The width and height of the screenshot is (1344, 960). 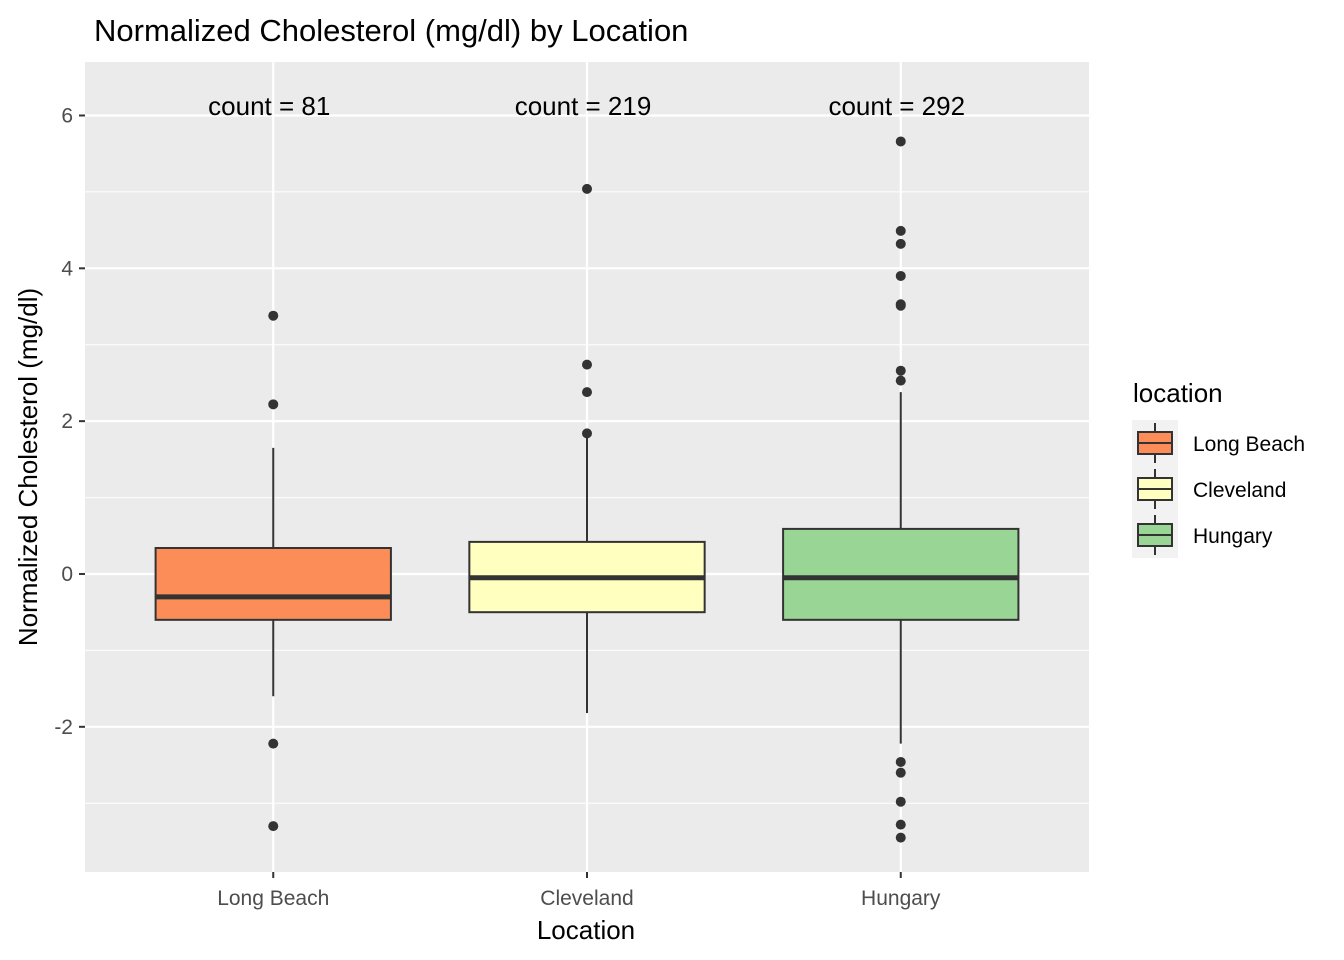 I want to click on y-axis-title: Normalized Cholesterol (mg/dl), so click(x=28, y=467).